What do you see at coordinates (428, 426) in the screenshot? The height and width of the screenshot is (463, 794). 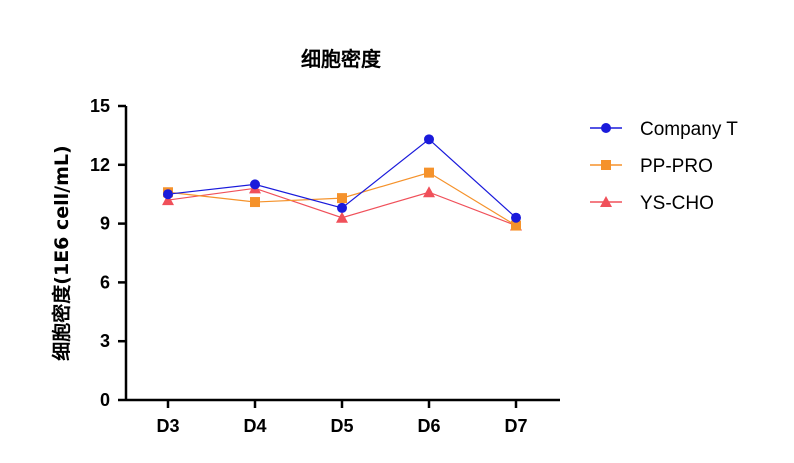 I see `x-tick-label: D6` at bounding box center [428, 426].